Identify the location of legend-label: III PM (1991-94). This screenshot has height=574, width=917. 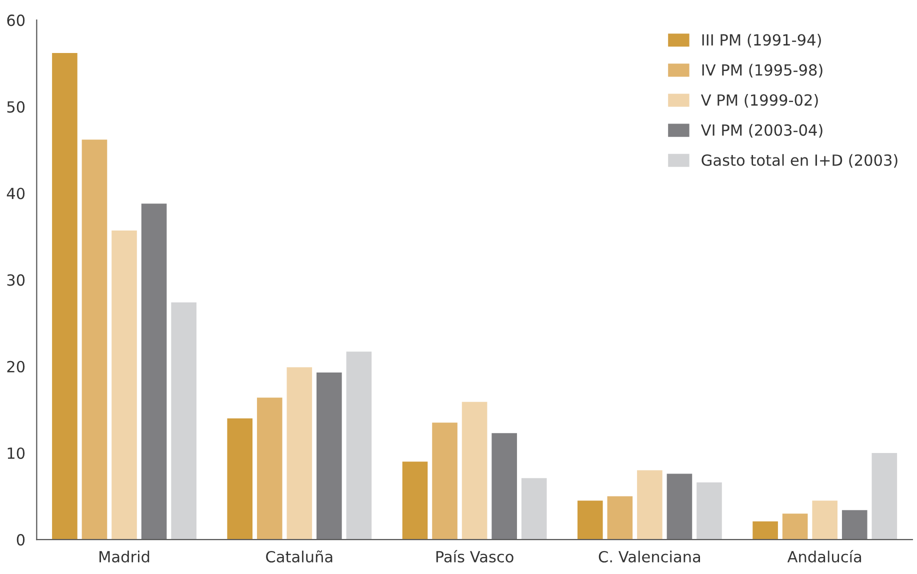
(761, 41).